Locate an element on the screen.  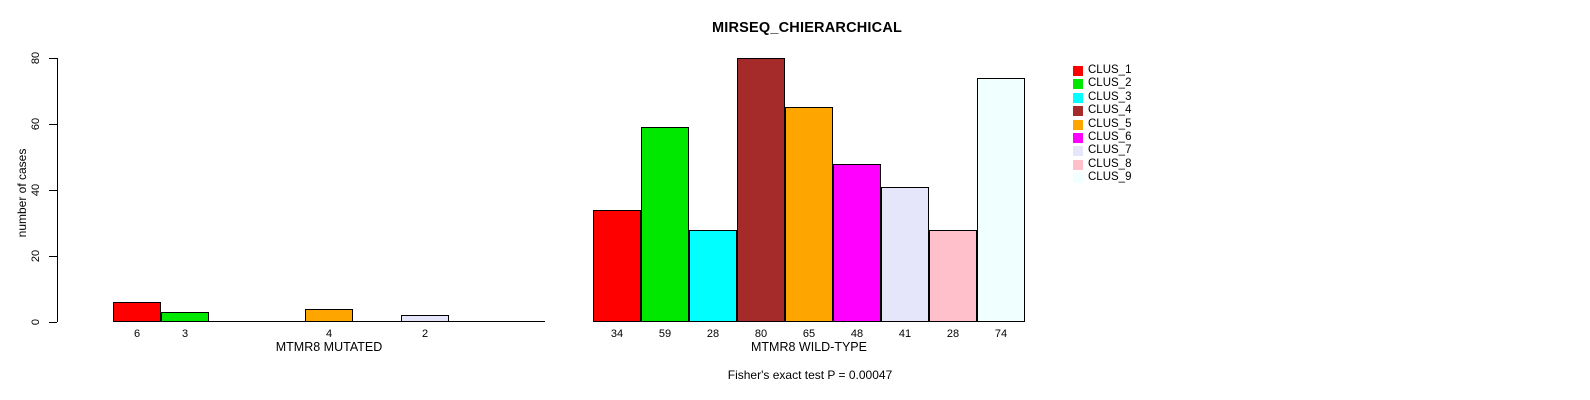
bar-value-CLUS_6: 48 is located at coordinates (857, 334).